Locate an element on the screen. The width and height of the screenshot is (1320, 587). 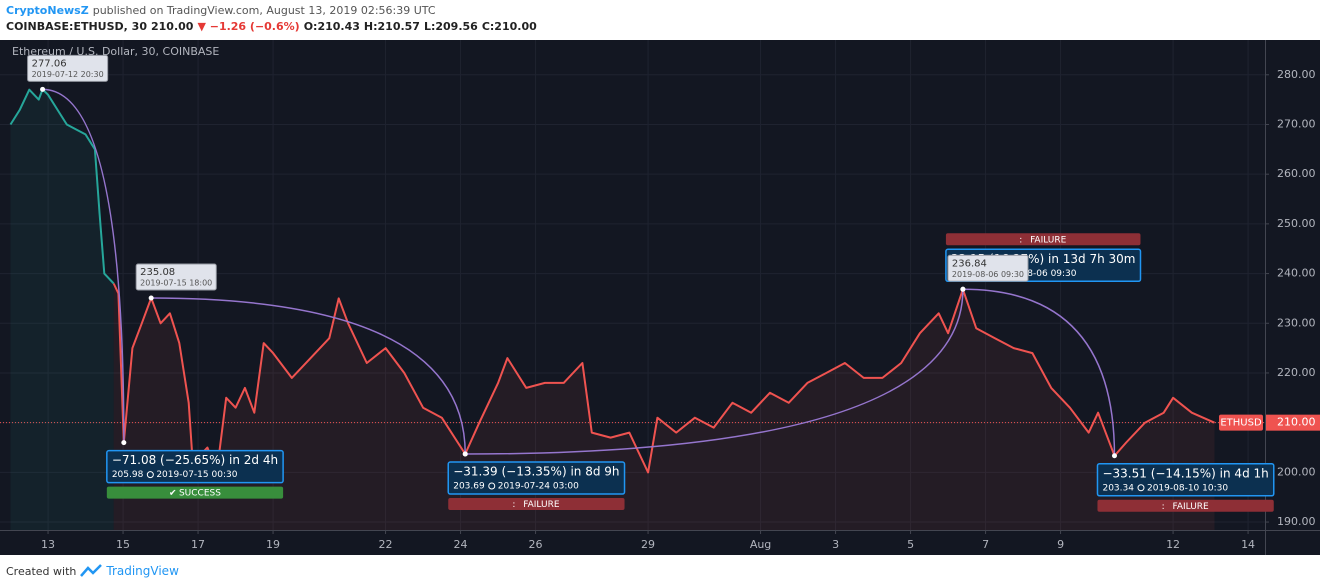
ohlc: C:210.00 is located at coordinates (509, 26).